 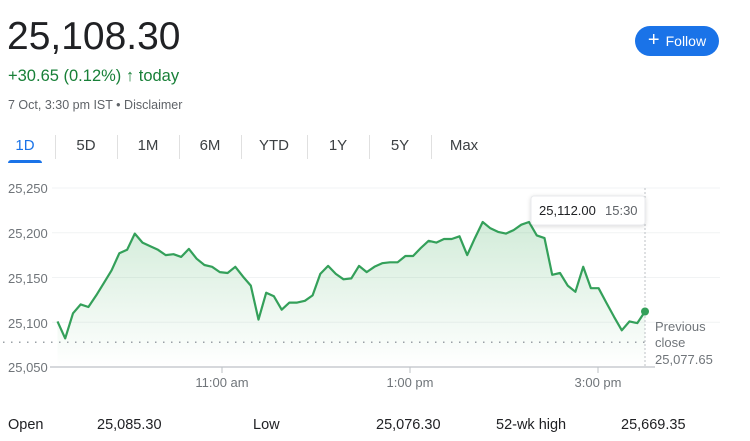 I want to click on timestamp-line: 7 Oct, 3:30 pm IST • Disclaimer, so click(x=95, y=105).